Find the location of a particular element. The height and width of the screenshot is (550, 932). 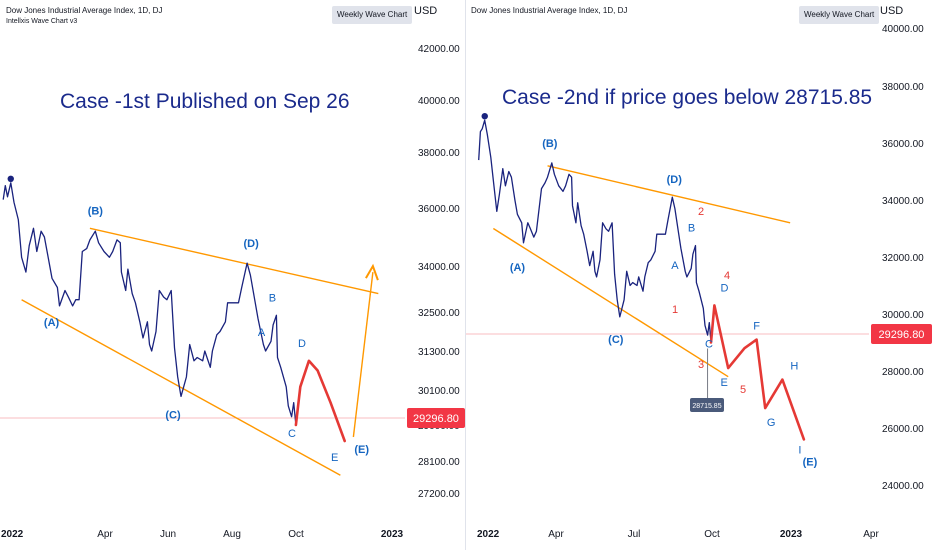

y-axis-tick-label: 28000.00 is located at coordinates (903, 372).